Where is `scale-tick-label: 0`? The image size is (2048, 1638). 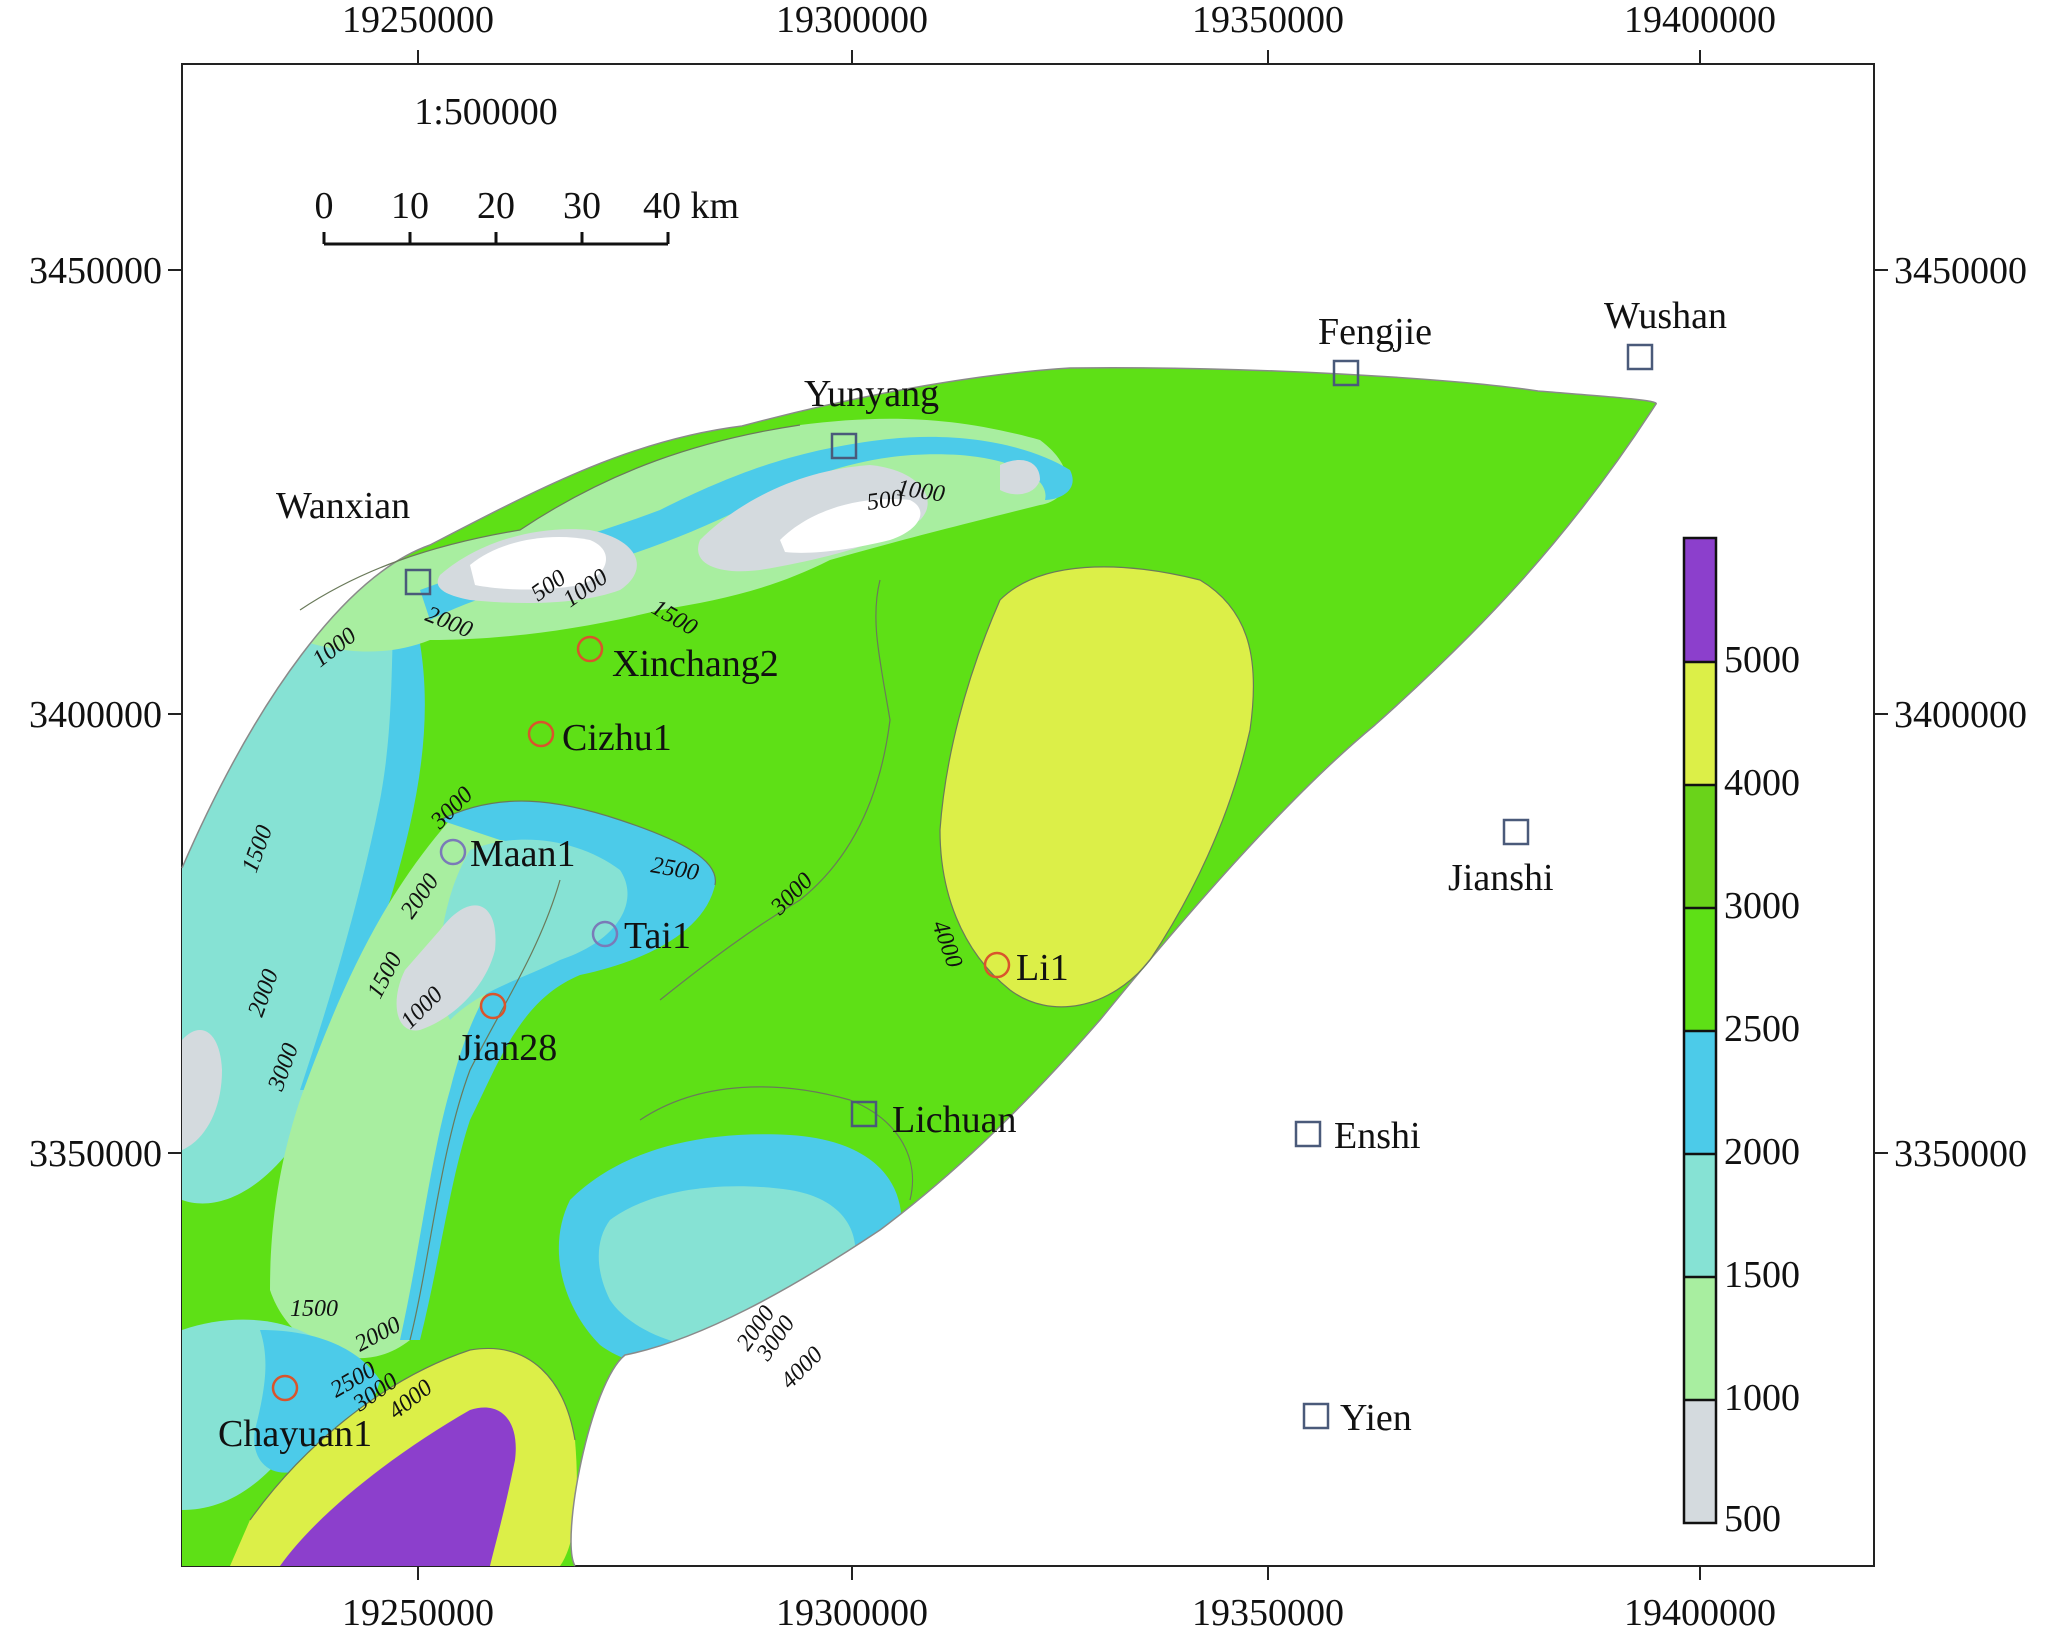
scale-tick-label: 0 is located at coordinates (324, 206).